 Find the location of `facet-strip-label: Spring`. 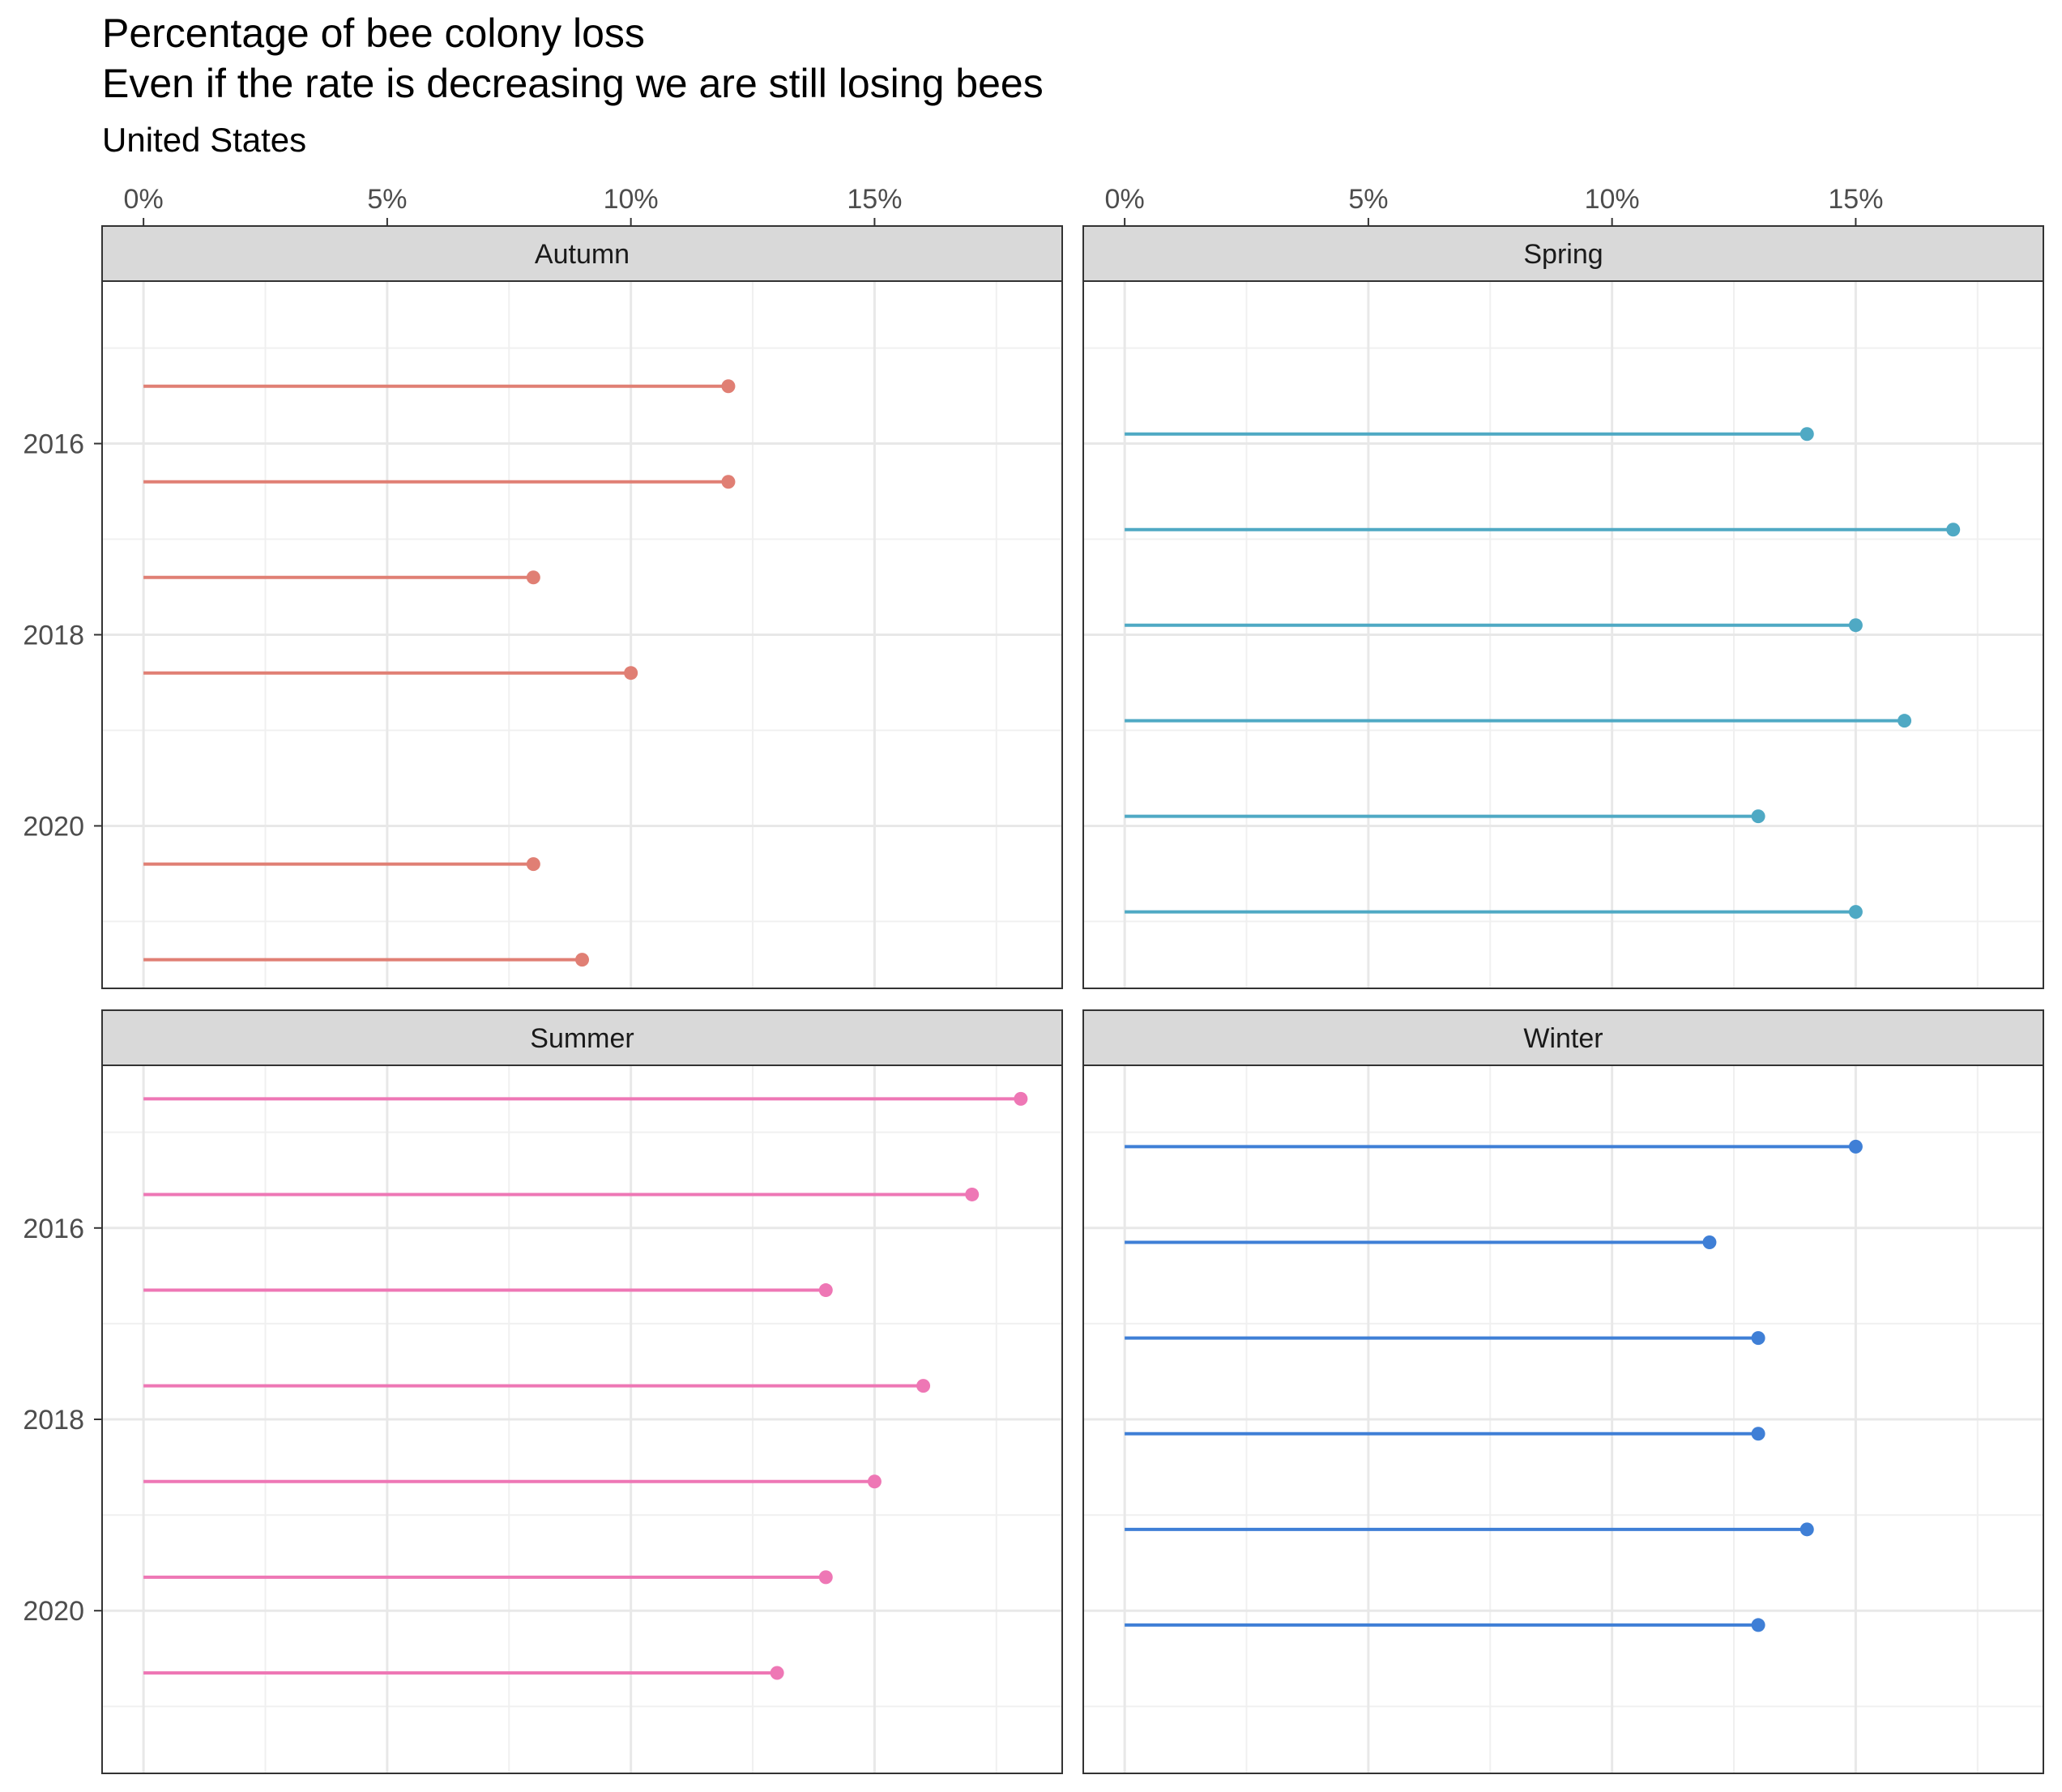

facet-strip-label: Spring is located at coordinates (1563, 254).